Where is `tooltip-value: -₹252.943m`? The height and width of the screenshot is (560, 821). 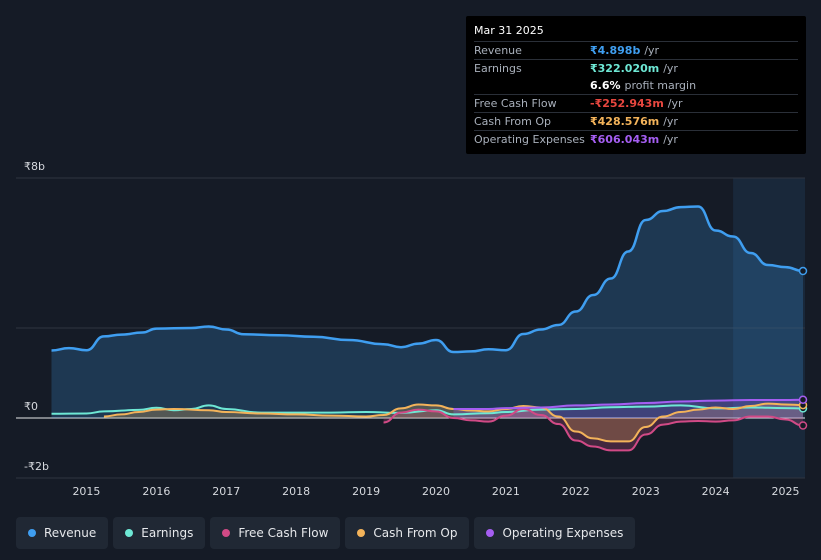 tooltip-value: -₹252.943m is located at coordinates (627, 103).